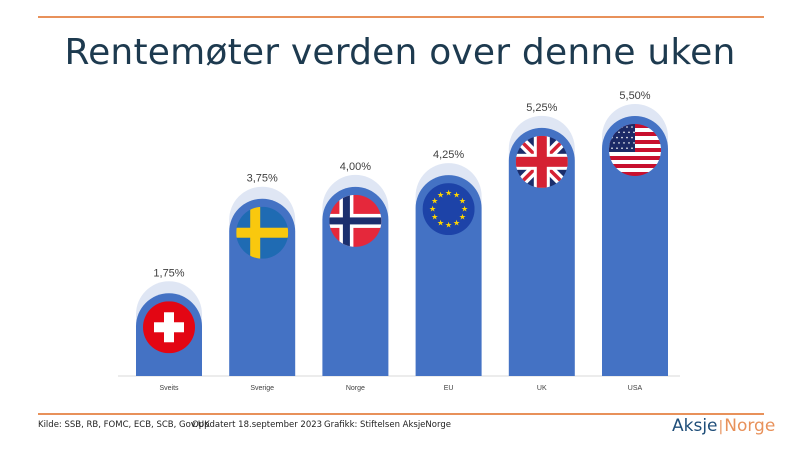  What do you see at coordinates (355, 388) in the screenshot?
I see `x-tick-label: Norge` at bounding box center [355, 388].